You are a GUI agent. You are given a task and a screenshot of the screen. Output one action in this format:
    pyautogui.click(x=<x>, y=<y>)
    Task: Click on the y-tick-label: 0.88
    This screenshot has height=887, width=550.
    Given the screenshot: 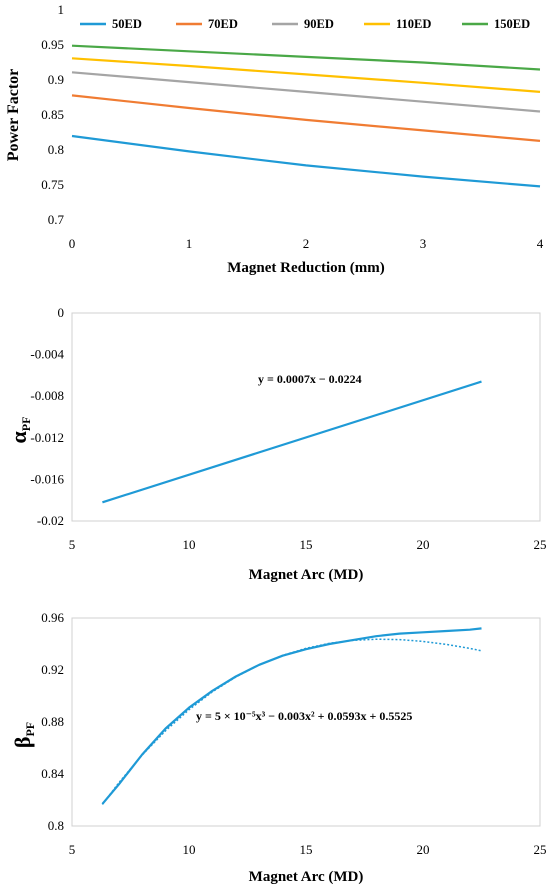 What is the action you would take?
    pyautogui.click(x=52, y=721)
    